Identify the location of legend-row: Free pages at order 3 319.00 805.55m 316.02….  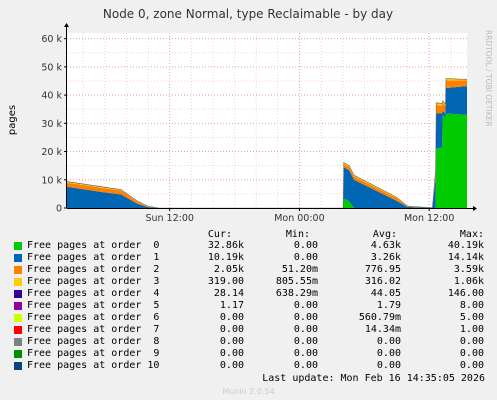
(248, 281).